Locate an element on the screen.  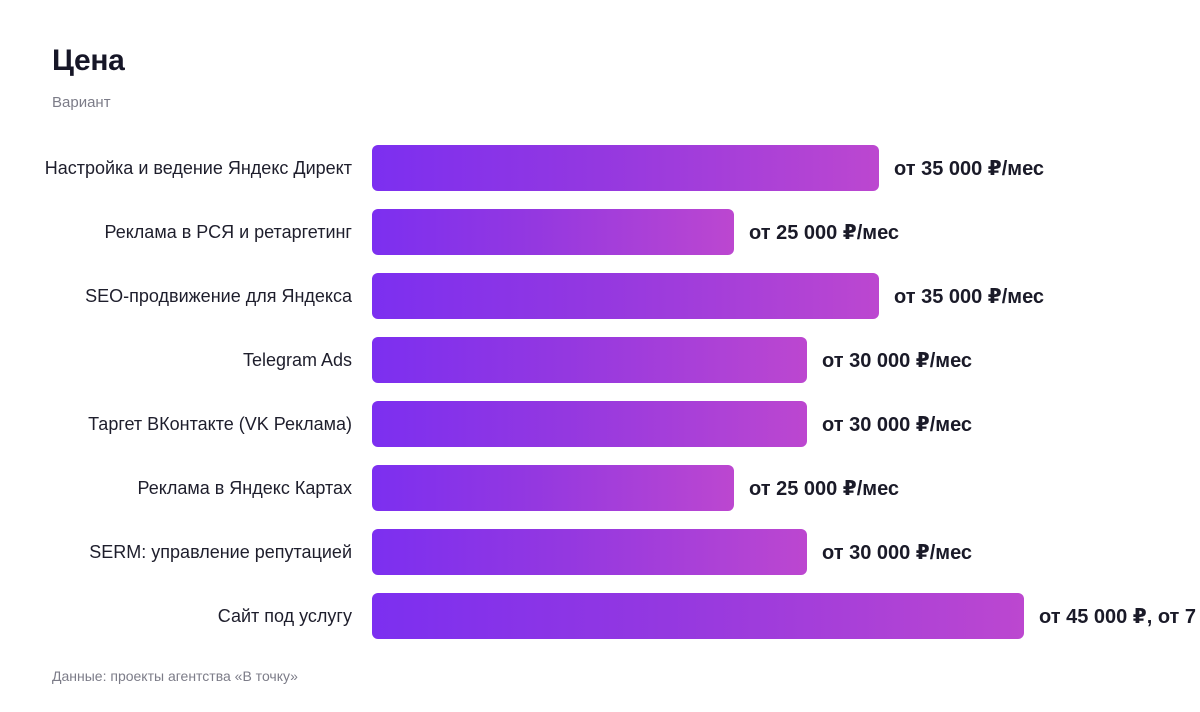
chart-title: Цена is located at coordinates (88, 60).